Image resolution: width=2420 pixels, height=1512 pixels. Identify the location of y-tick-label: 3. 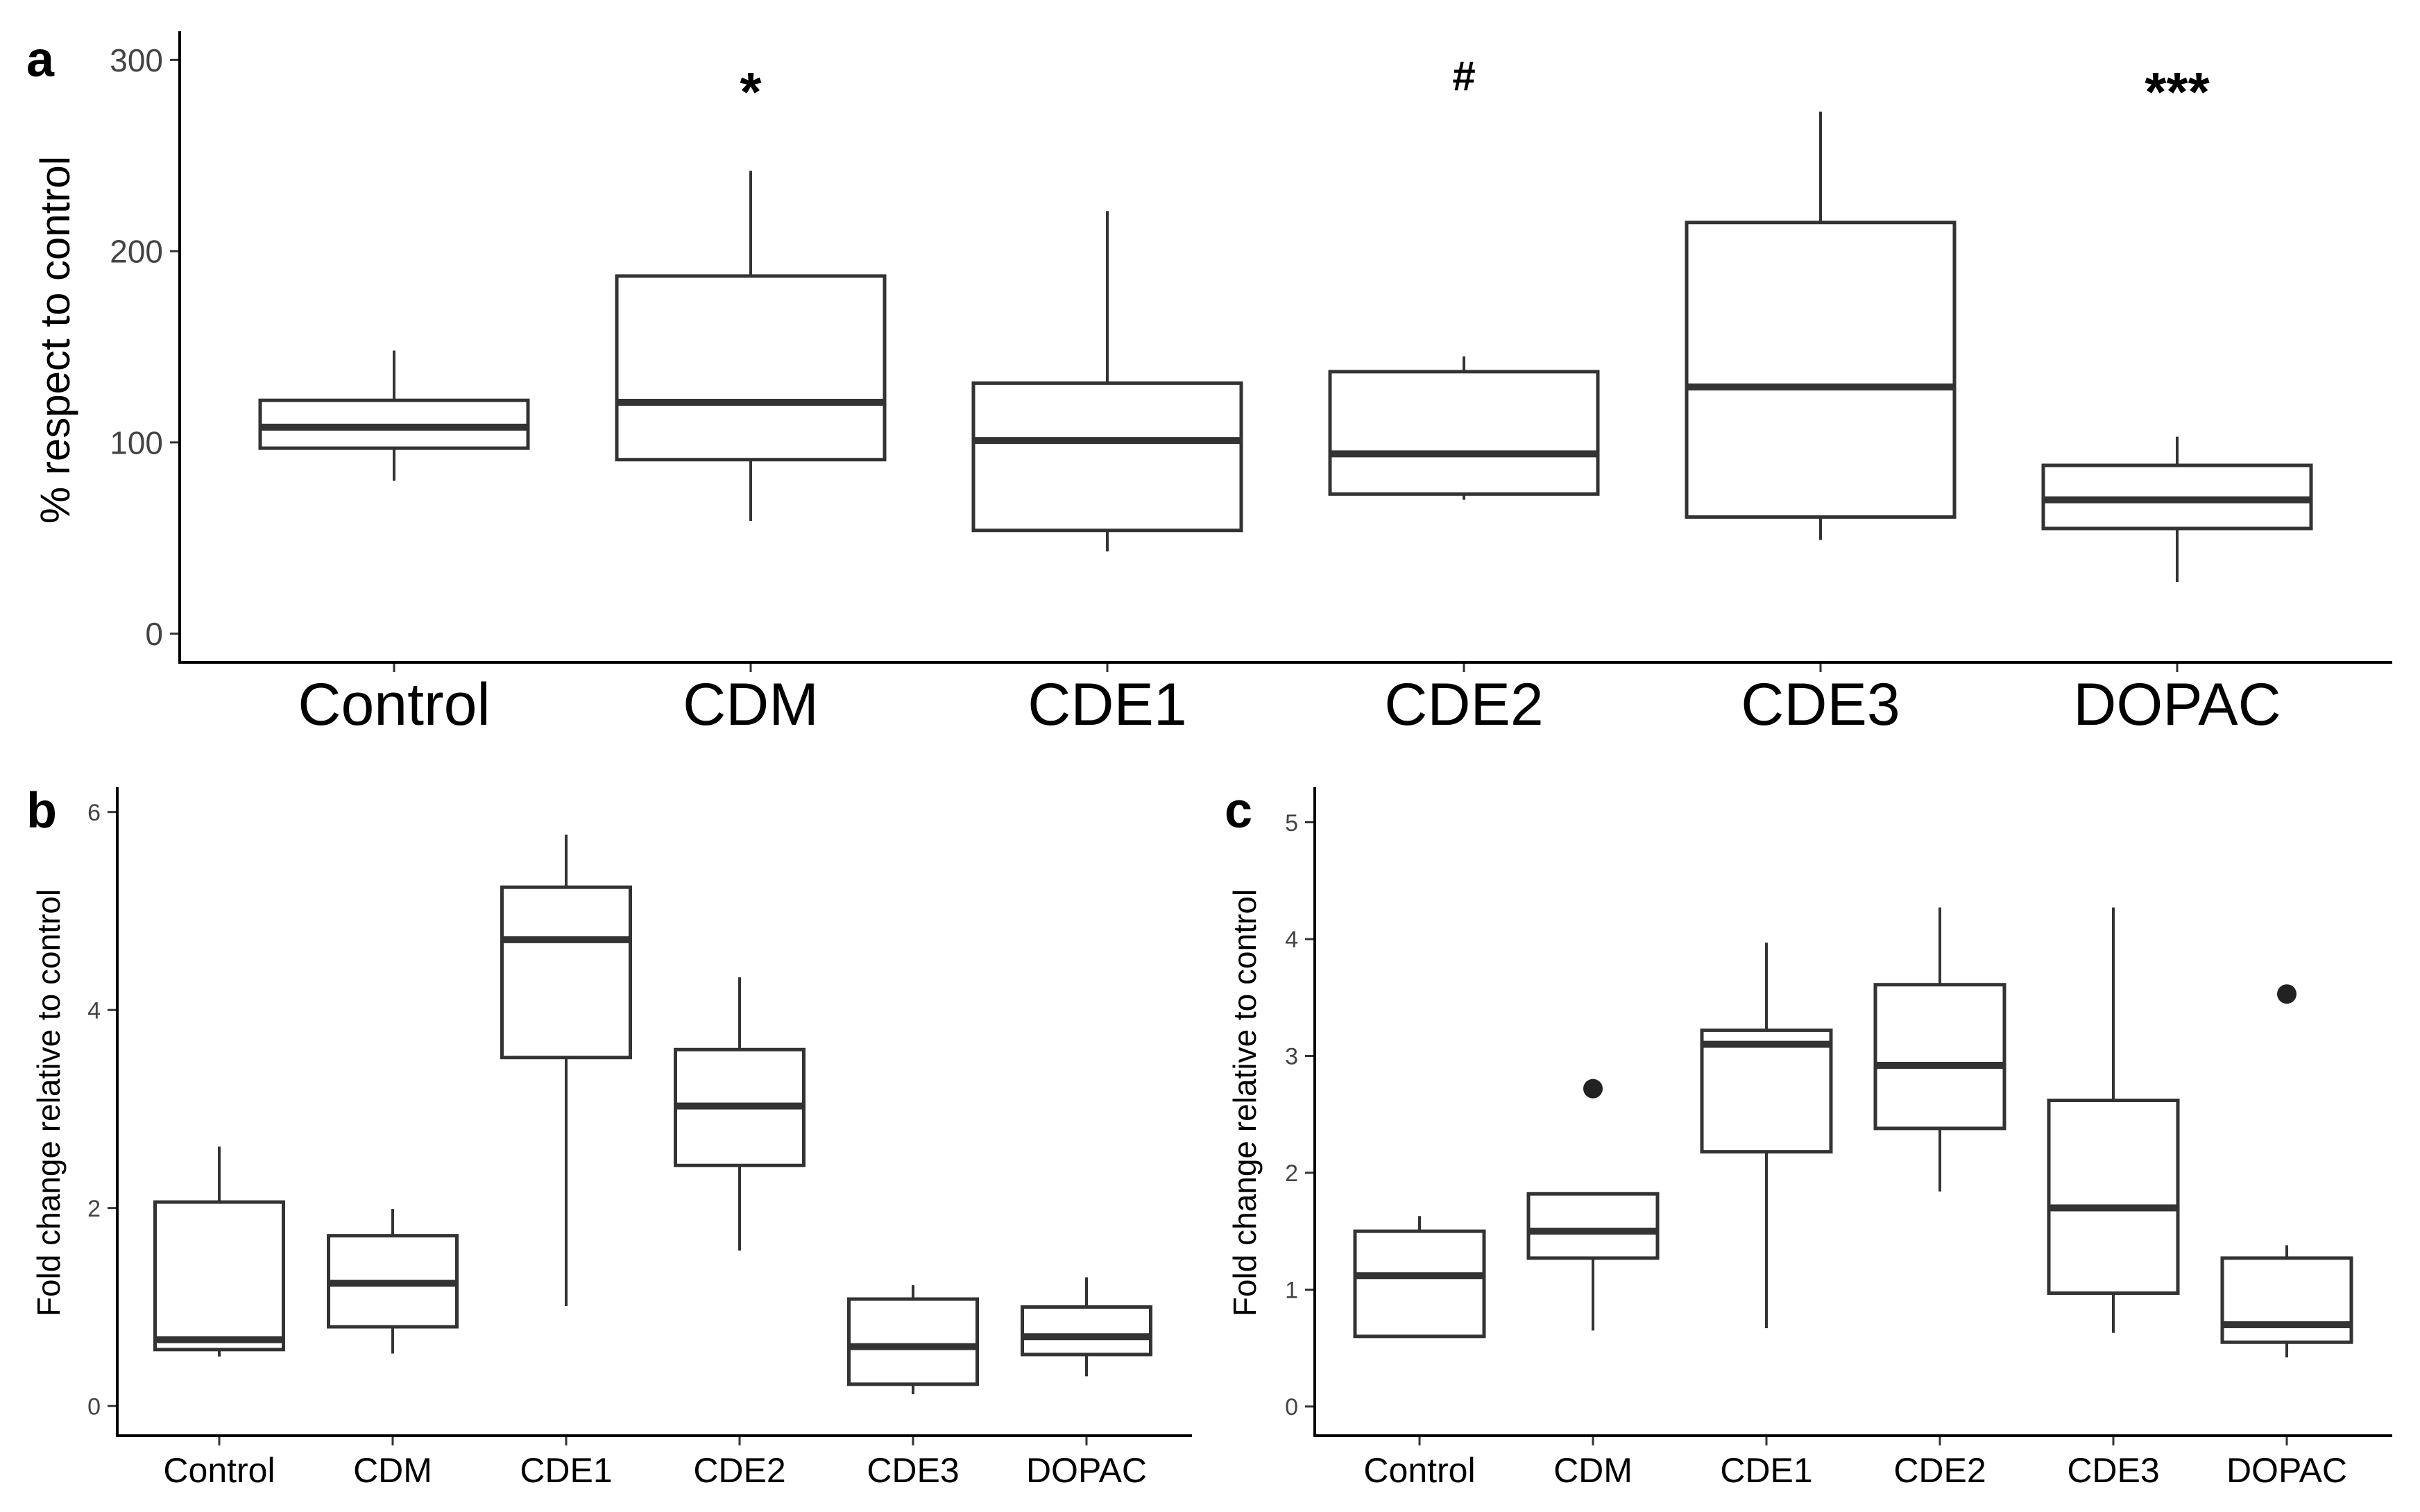
(1291, 1057).